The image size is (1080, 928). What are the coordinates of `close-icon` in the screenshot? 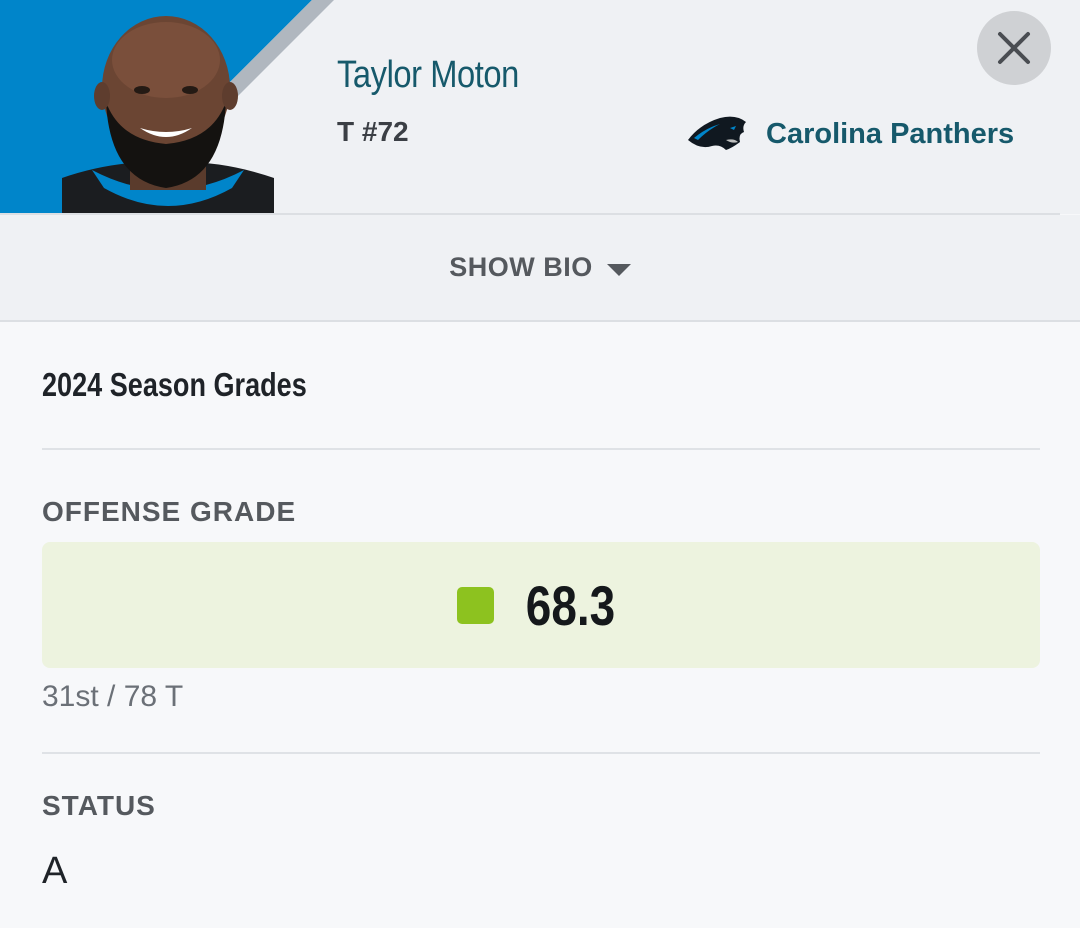 It's located at (1014, 48).